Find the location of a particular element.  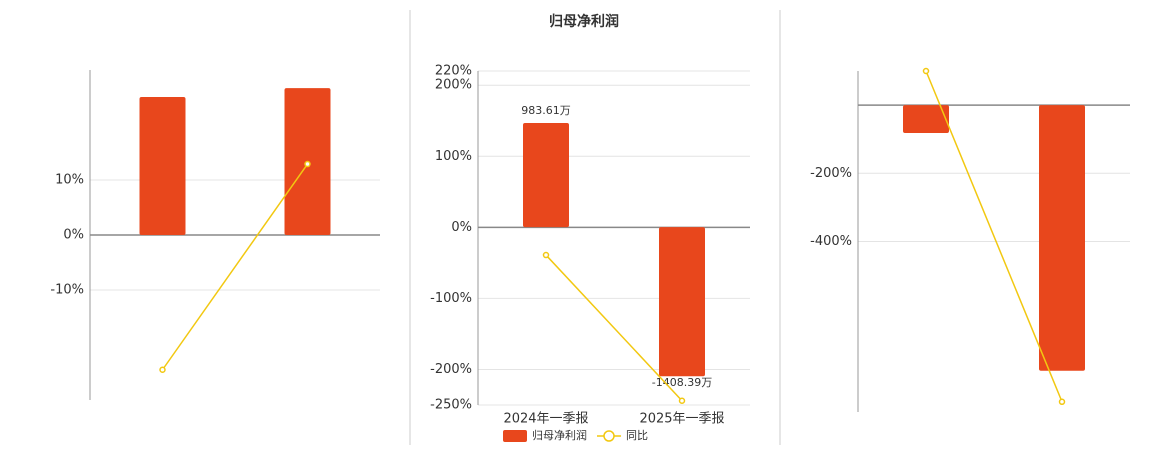

y-tick-label: 100% is located at coordinates (453, 156).